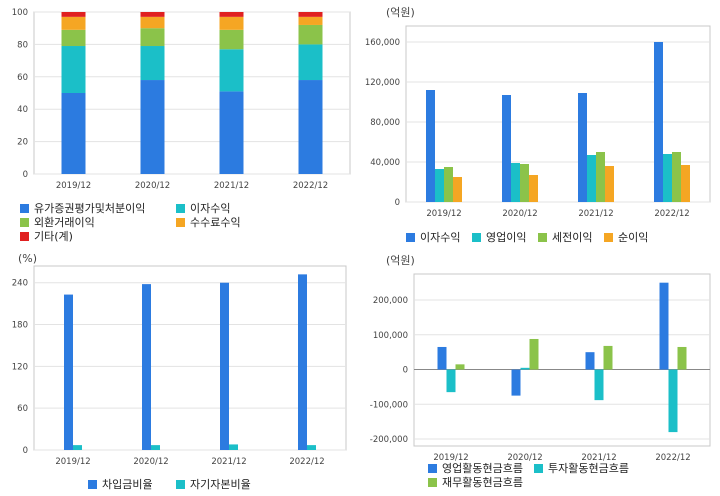 Image resolution: width=720 pixels, height=496 pixels. I want to click on y-tick-label: 80,000, so click(385, 123).